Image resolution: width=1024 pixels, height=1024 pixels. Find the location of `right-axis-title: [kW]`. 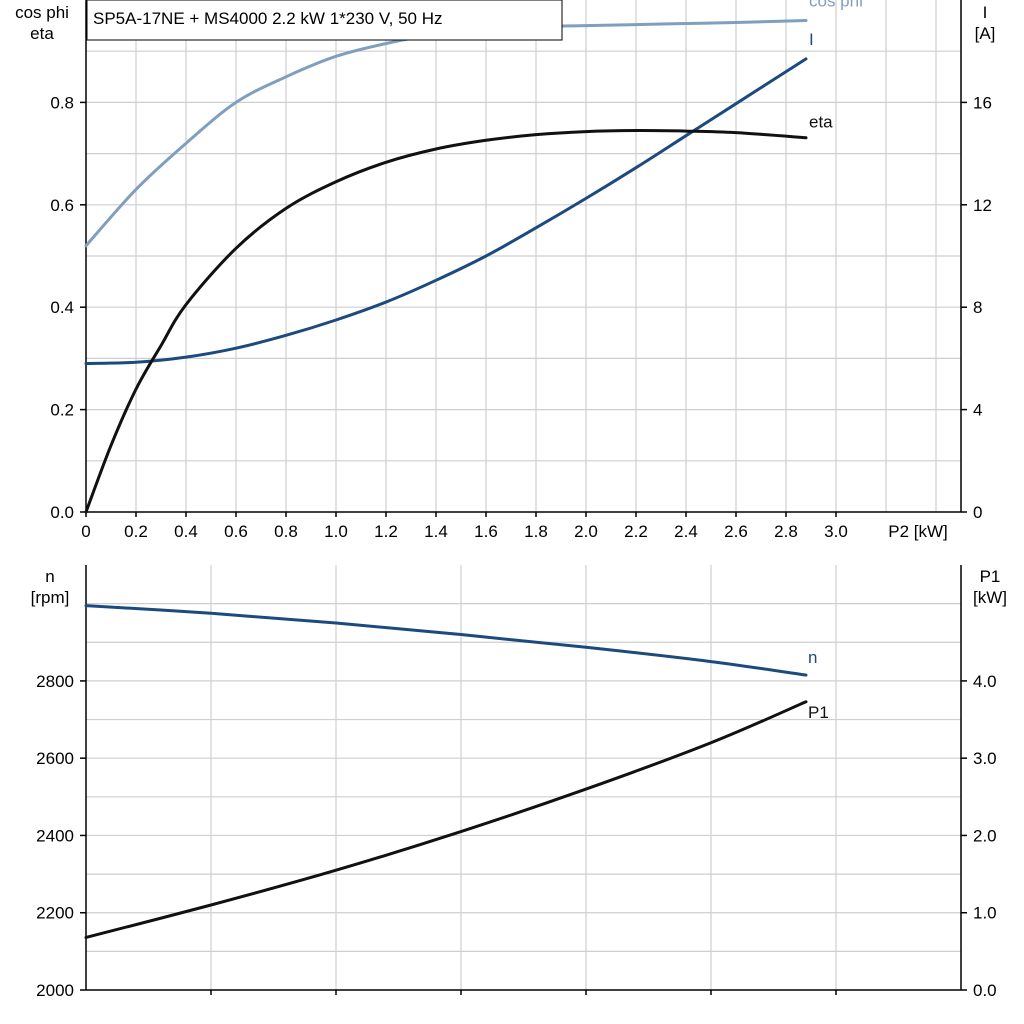

right-axis-title: [kW] is located at coordinates (990, 597).